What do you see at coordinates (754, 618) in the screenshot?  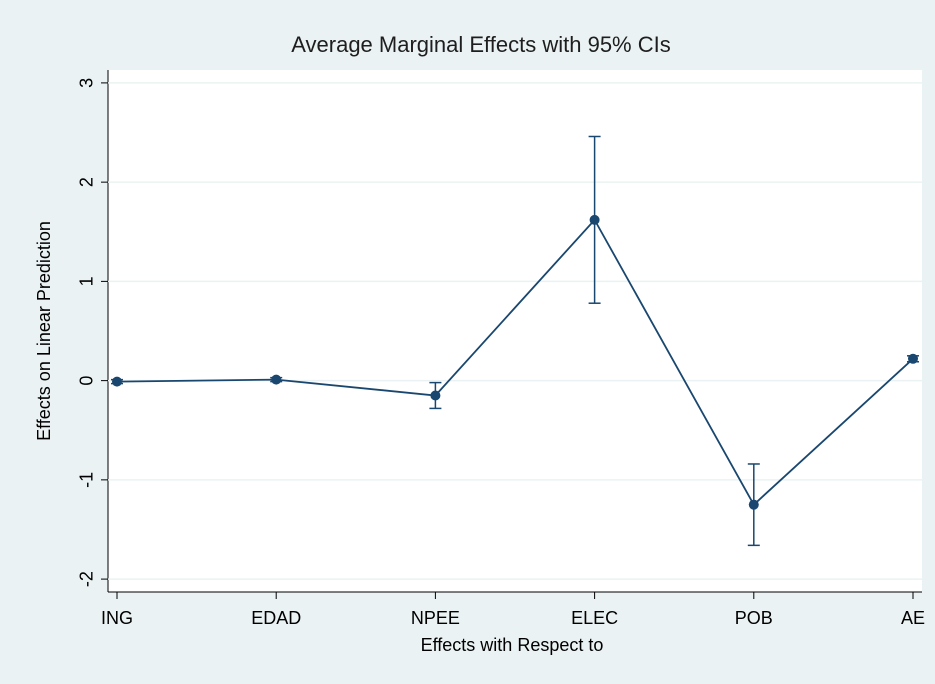 I see `x-tick-label: POB` at bounding box center [754, 618].